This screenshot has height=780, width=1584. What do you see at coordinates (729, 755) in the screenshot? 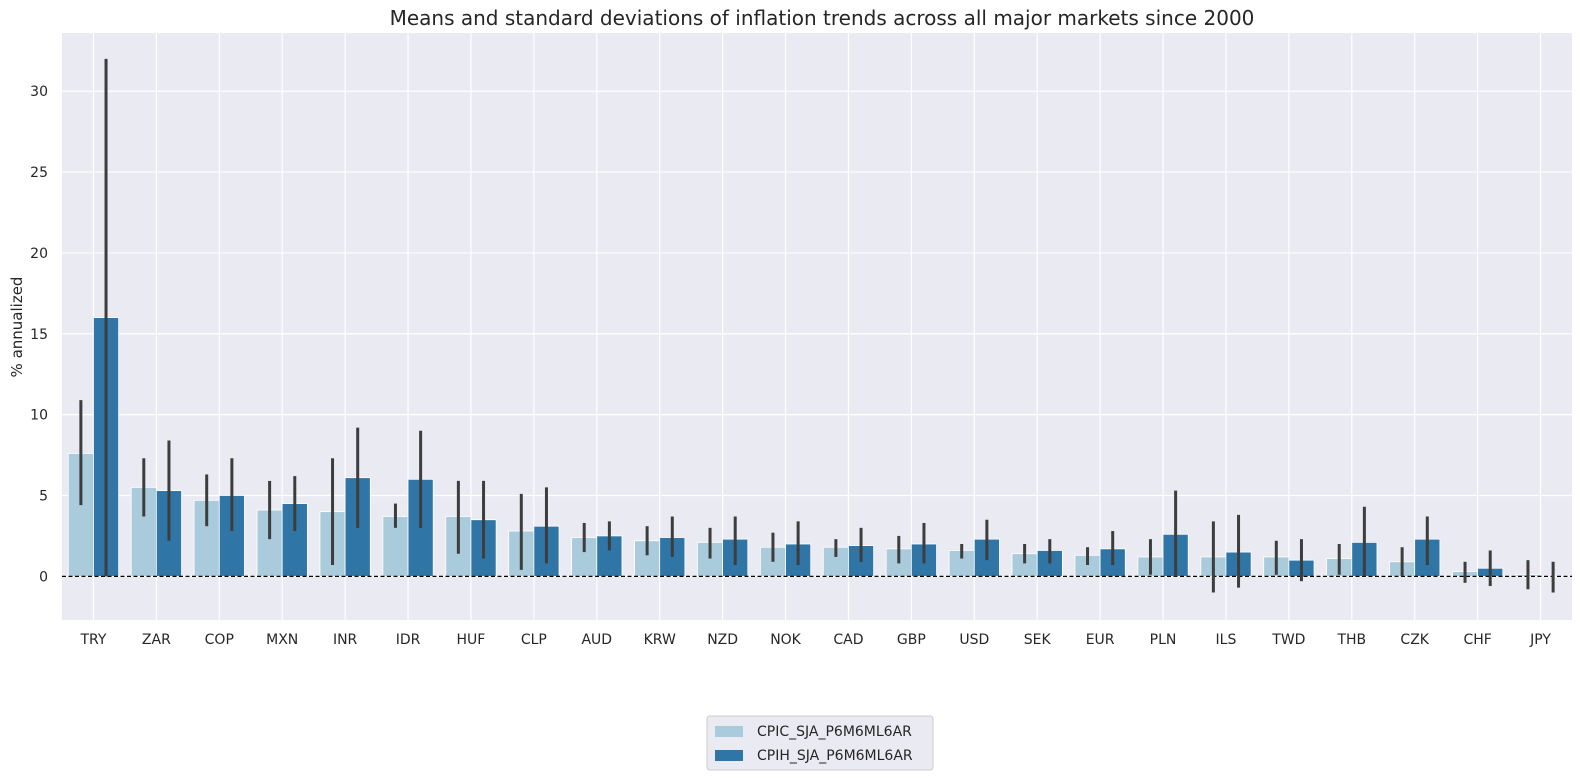
I see `legend-swatch-cpih` at bounding box center [729, 755].